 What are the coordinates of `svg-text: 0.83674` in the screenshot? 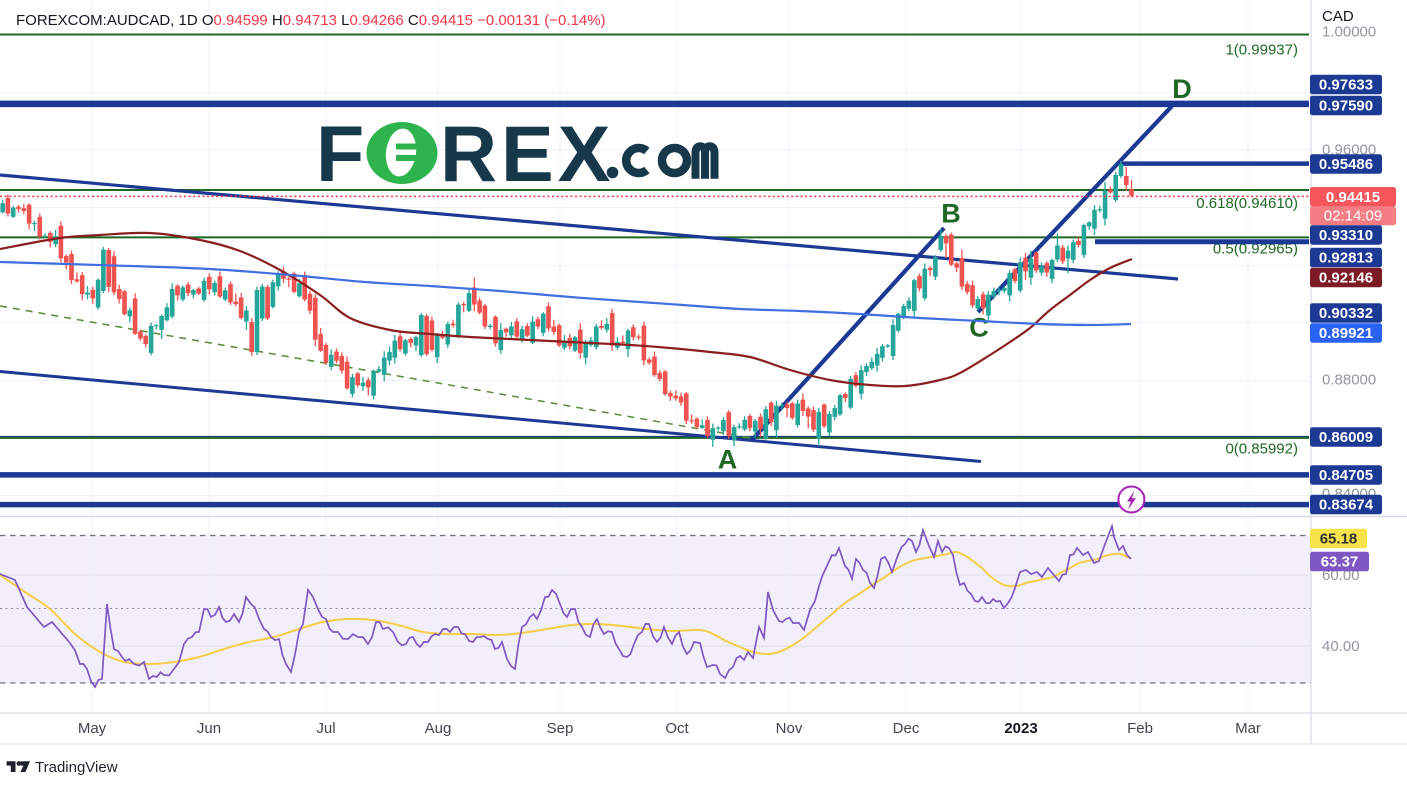 It's located at (1346, 505).